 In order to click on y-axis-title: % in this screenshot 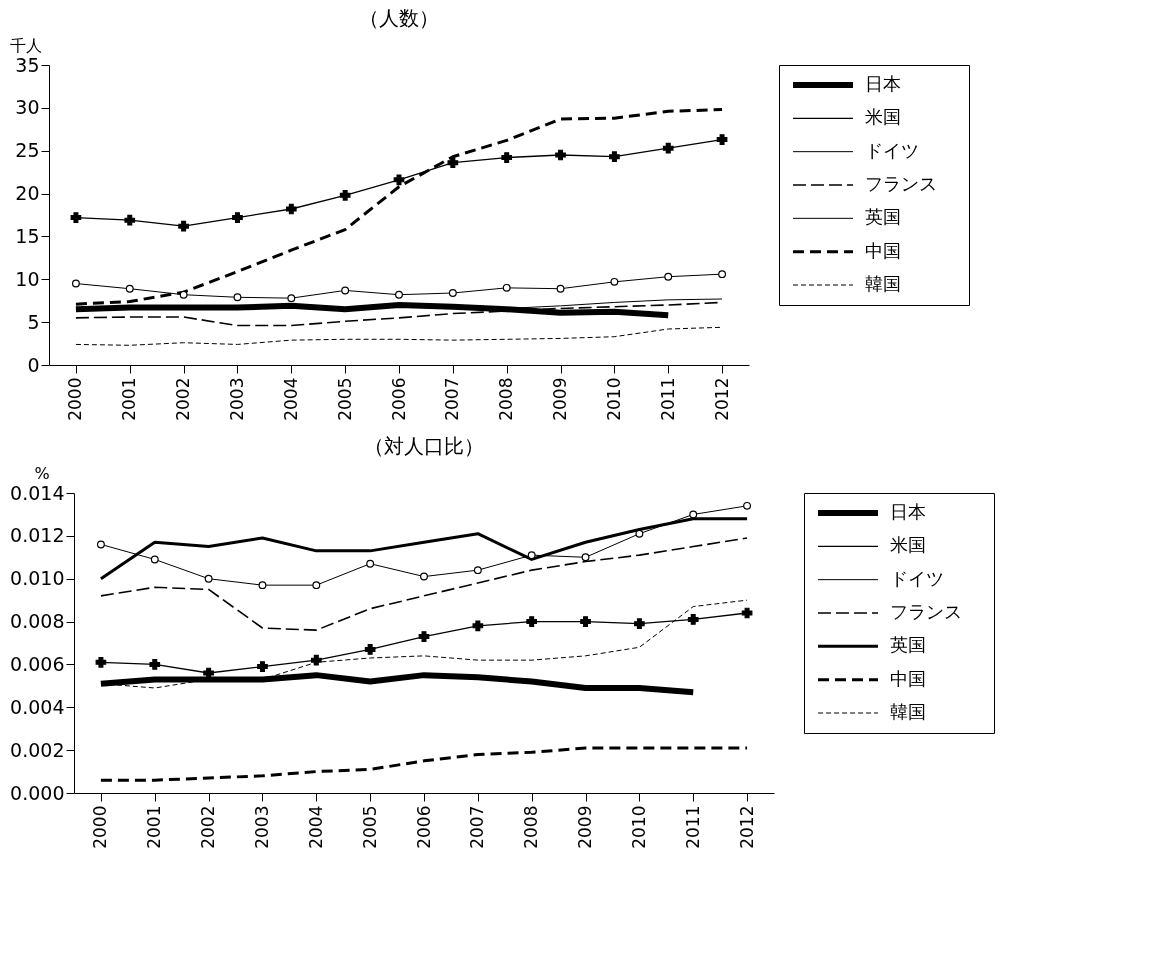, I will do `click(42, 473)`.